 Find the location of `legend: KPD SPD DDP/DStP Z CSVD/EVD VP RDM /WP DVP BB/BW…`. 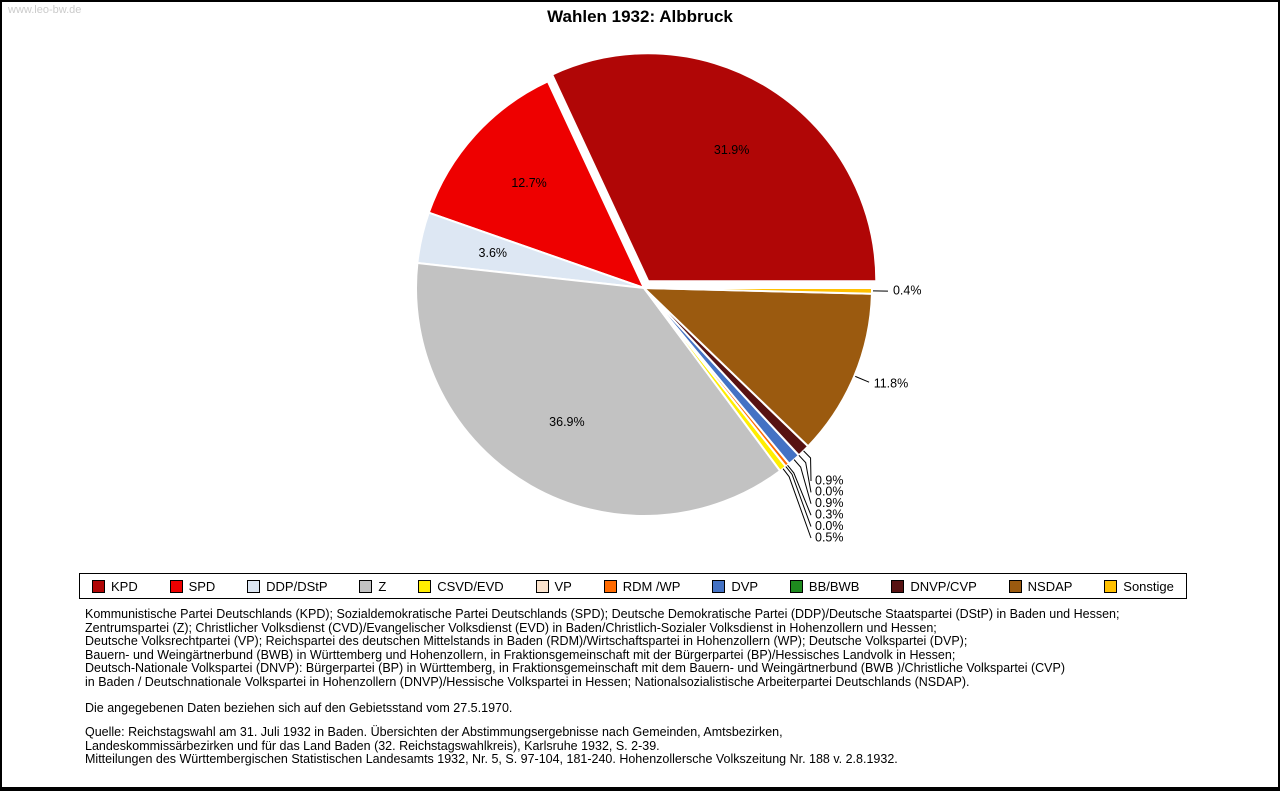

legend: KPD SPD DDP/DStP Z CSVD/EVD VP RDM /WP DVP BB/BW… is located at coordinates (633, 586).